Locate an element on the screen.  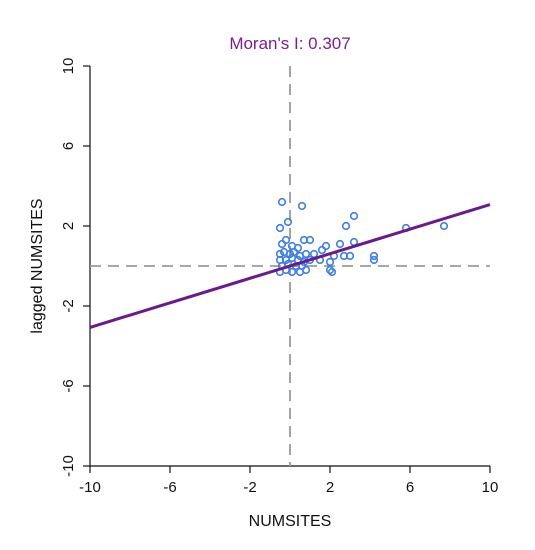
y-tick-label: 10 is located at coordinates (68, 66).